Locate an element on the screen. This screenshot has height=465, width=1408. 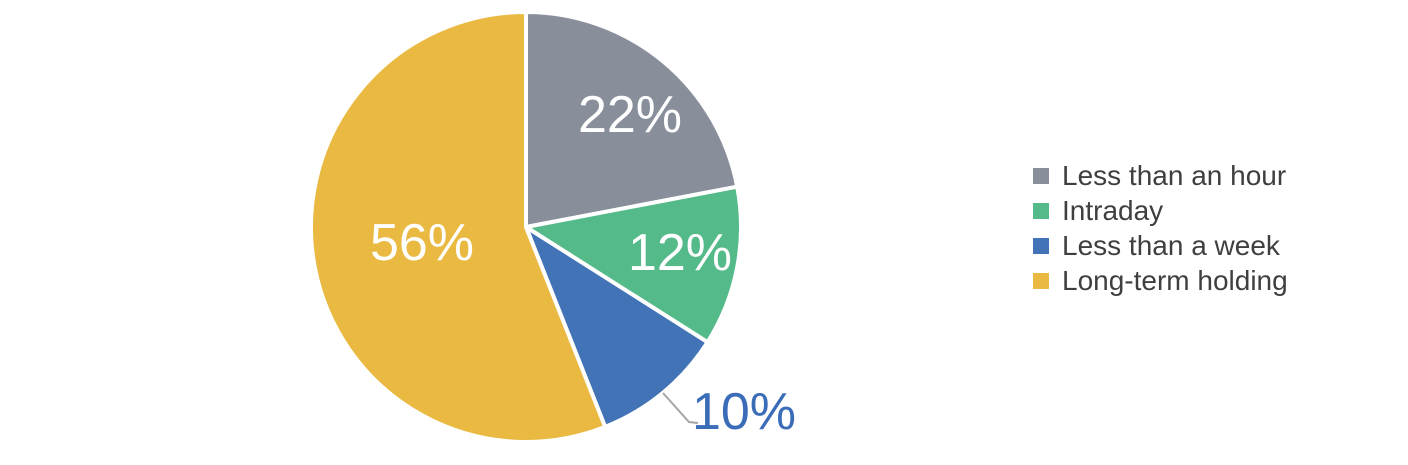
leader-line is located at coordinates (680, 408).